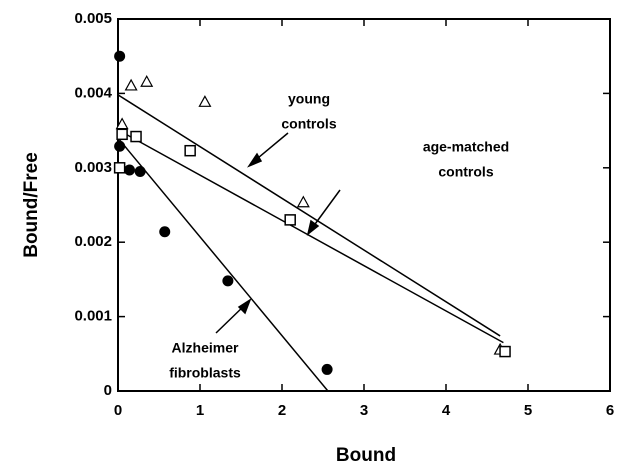  I want to click on x-tick-label: 5, so click(528, 410).